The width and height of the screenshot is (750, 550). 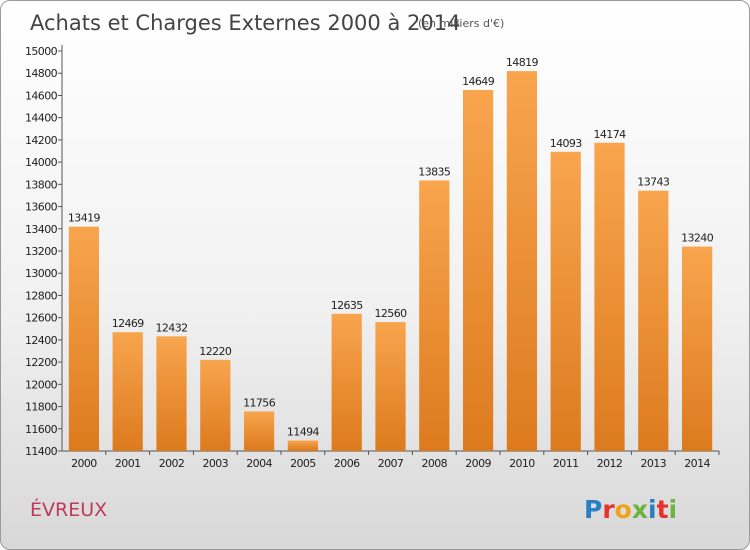 I want to click on proxiti-logo: Proxiti, so click(x=630, y=509).